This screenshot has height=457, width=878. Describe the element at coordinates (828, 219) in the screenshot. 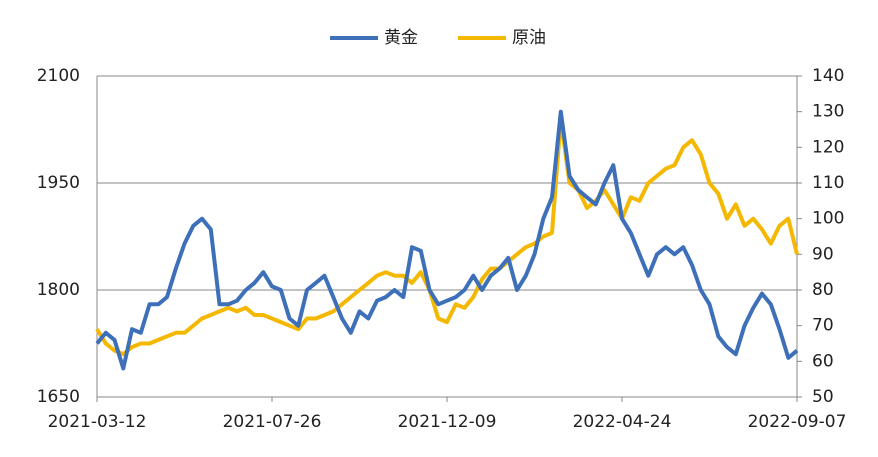

I see `y2-tick-label: 100` at that location.